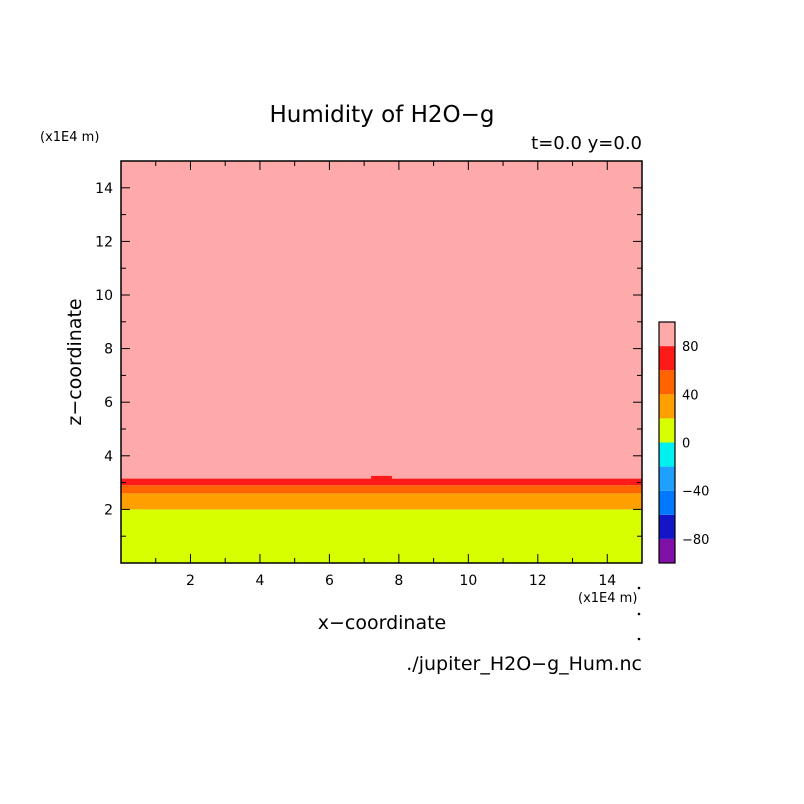  What do you see at coordinates (382, 623) in the screenshot?
I see `x-axis-label: x−coordinate` at bounding box center [382, 623].